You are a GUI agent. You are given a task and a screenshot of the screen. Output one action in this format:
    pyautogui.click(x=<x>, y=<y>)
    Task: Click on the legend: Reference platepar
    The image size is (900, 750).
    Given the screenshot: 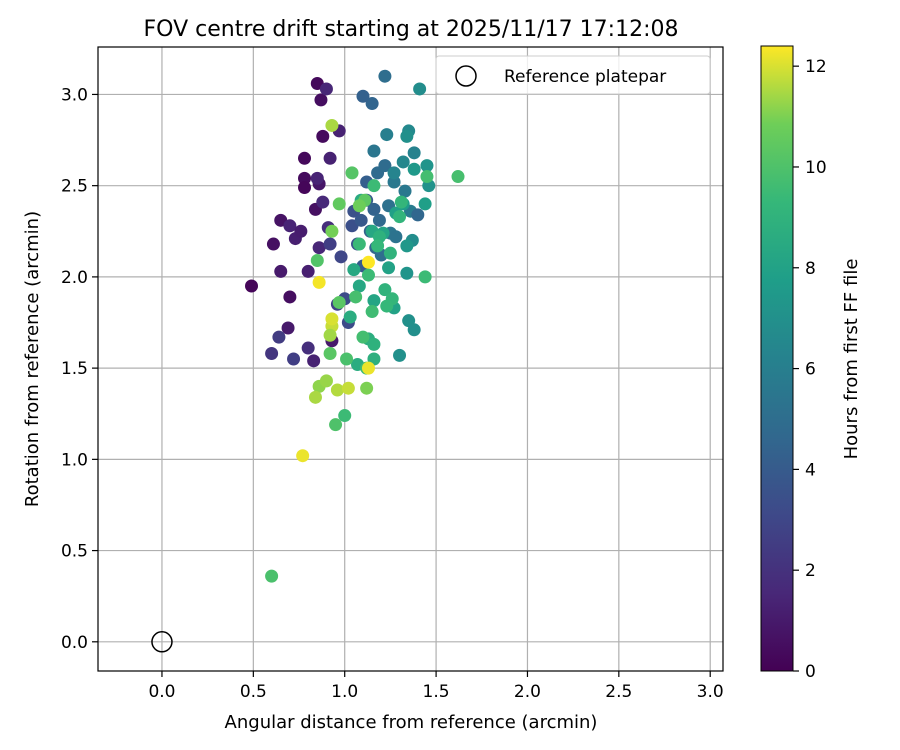 What is the action you would take?
    pyautogui.click(x=573, y=75)
    